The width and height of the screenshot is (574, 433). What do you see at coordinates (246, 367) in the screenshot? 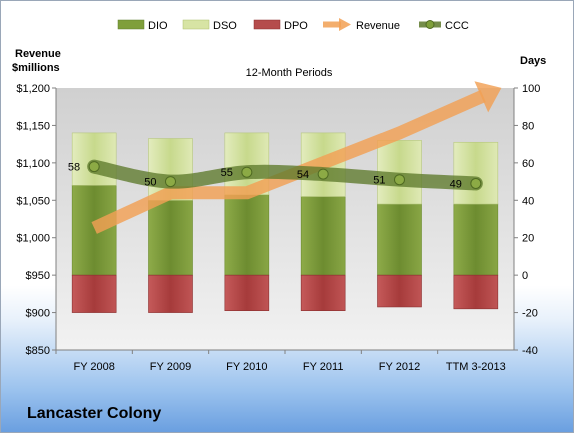
I see `x-tick-label-2: FY 2010` at bounding box center [246, 367].